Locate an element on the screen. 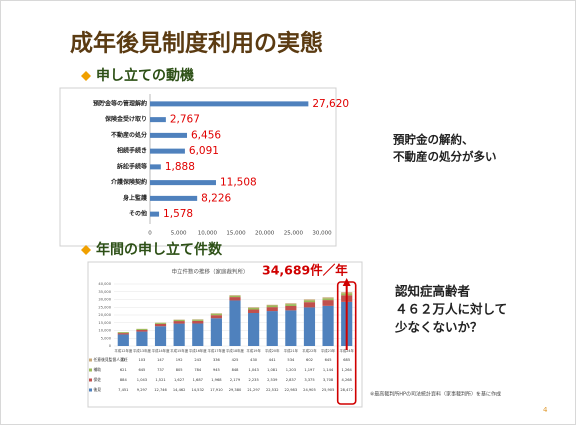 The image size is (576, 425). category-label: その他 is located at coordinates (138, 214).